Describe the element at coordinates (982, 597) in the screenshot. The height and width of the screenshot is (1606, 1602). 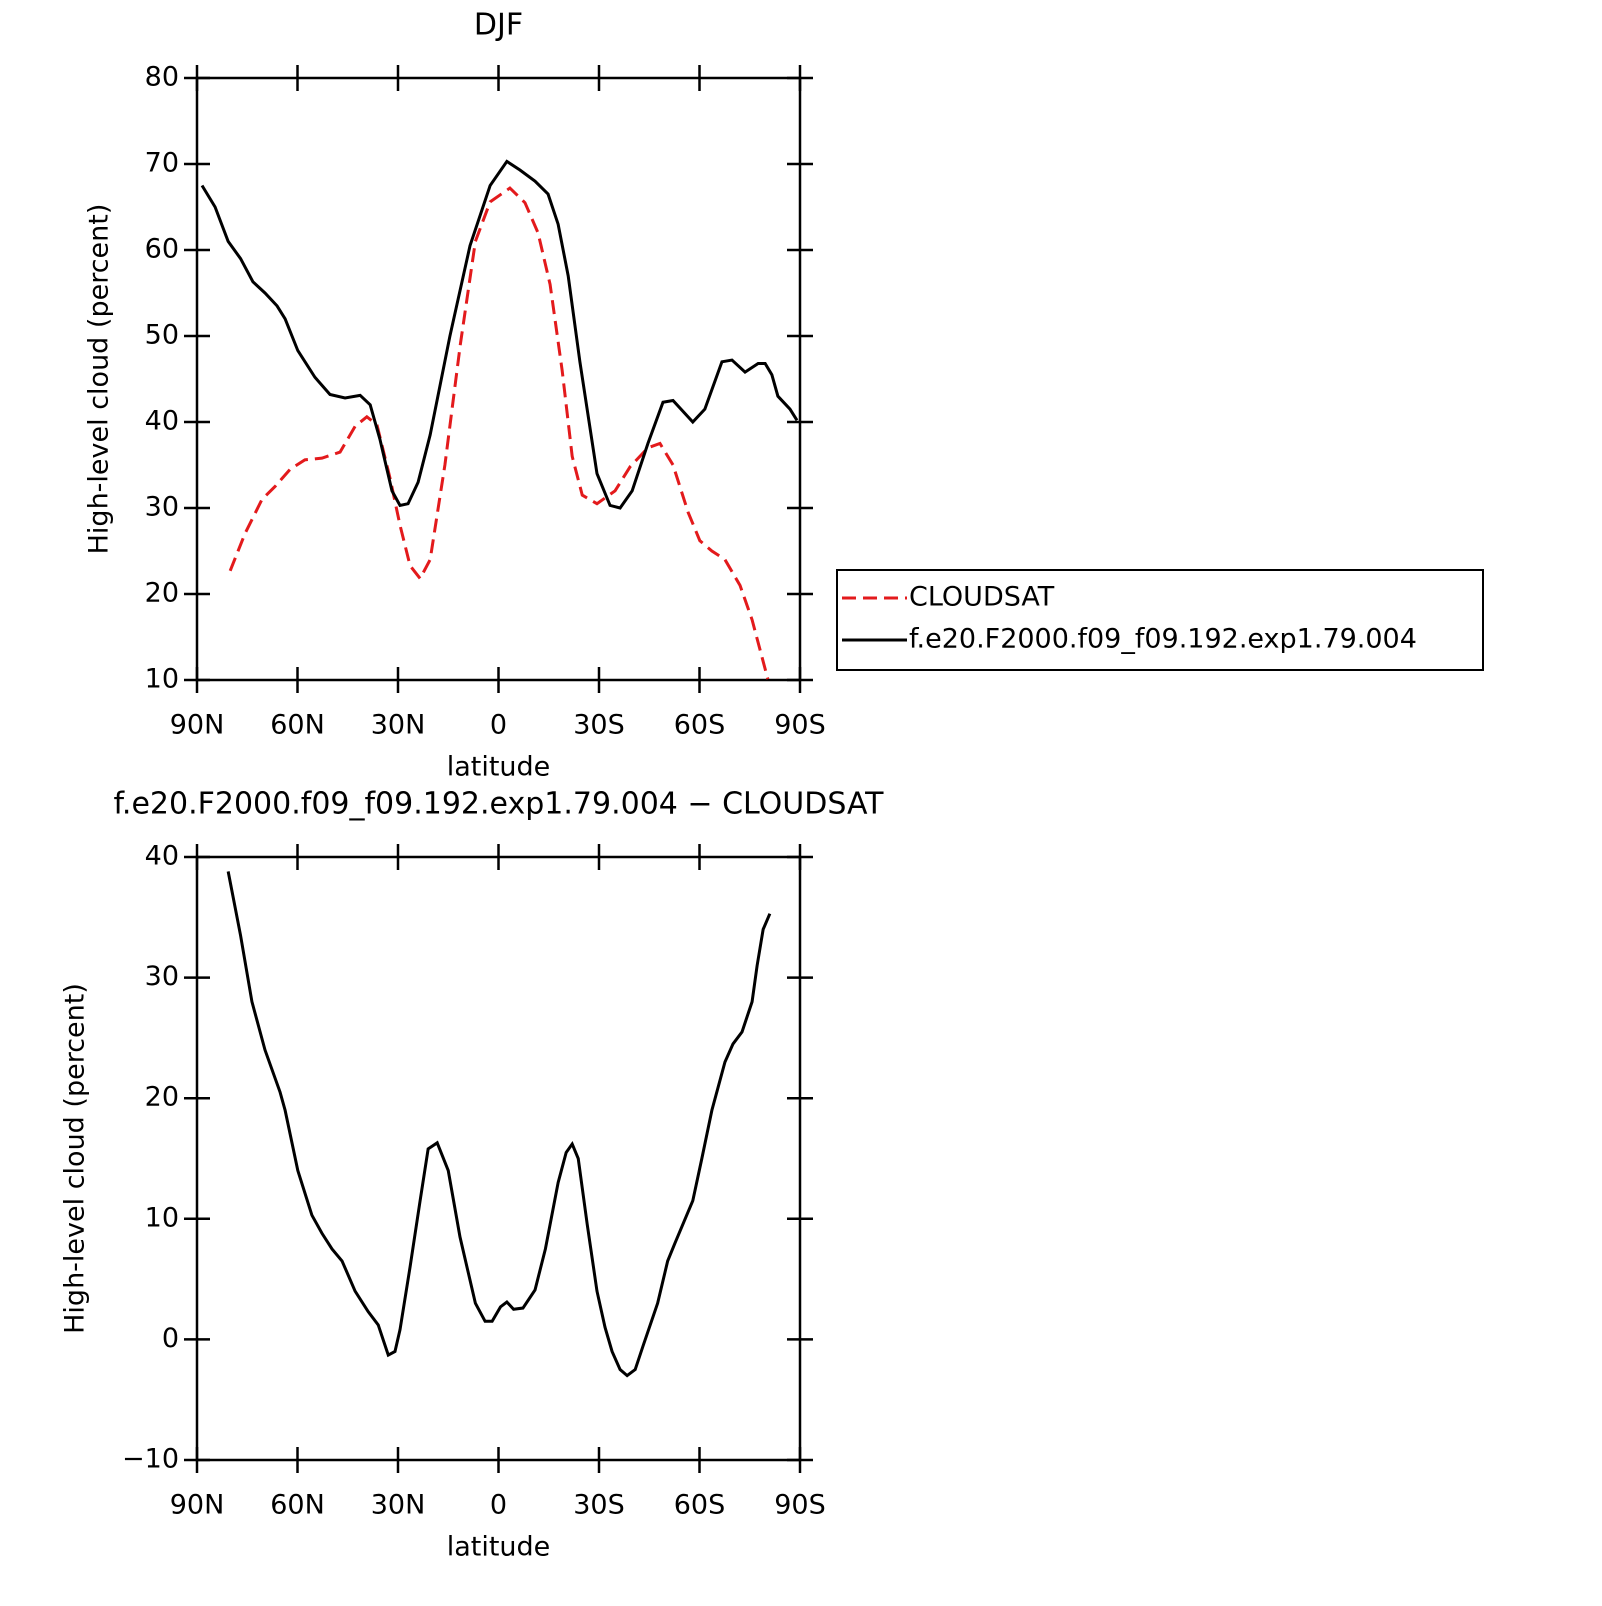
I see `legend-label: CLOUDSAT` at that location.